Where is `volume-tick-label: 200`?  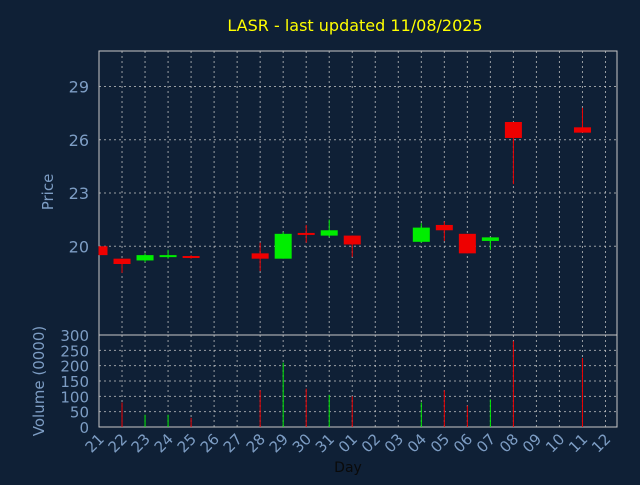 volume-tick-label: 200 is located at coordinates (74, 367).